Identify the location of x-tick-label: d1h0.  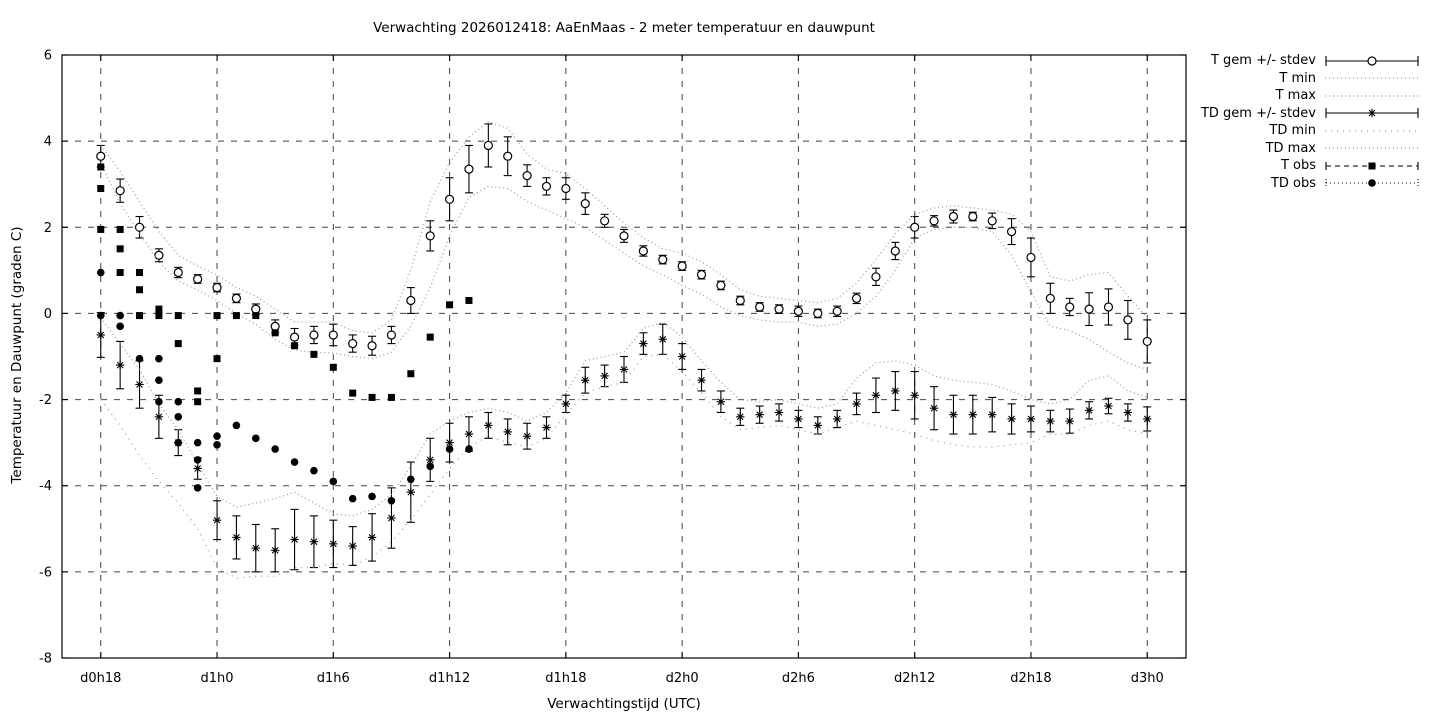
(217, 678).